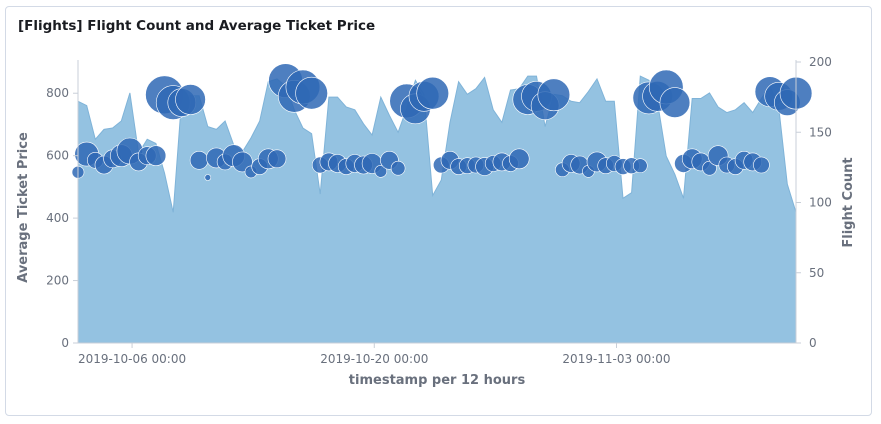 This screenshot has width=881, height=424. What do you see at coordinates (437, 380) in the screenshot?
I see `x-axis-title: timestamp per 12 hours` at bounding box center [437, 380].